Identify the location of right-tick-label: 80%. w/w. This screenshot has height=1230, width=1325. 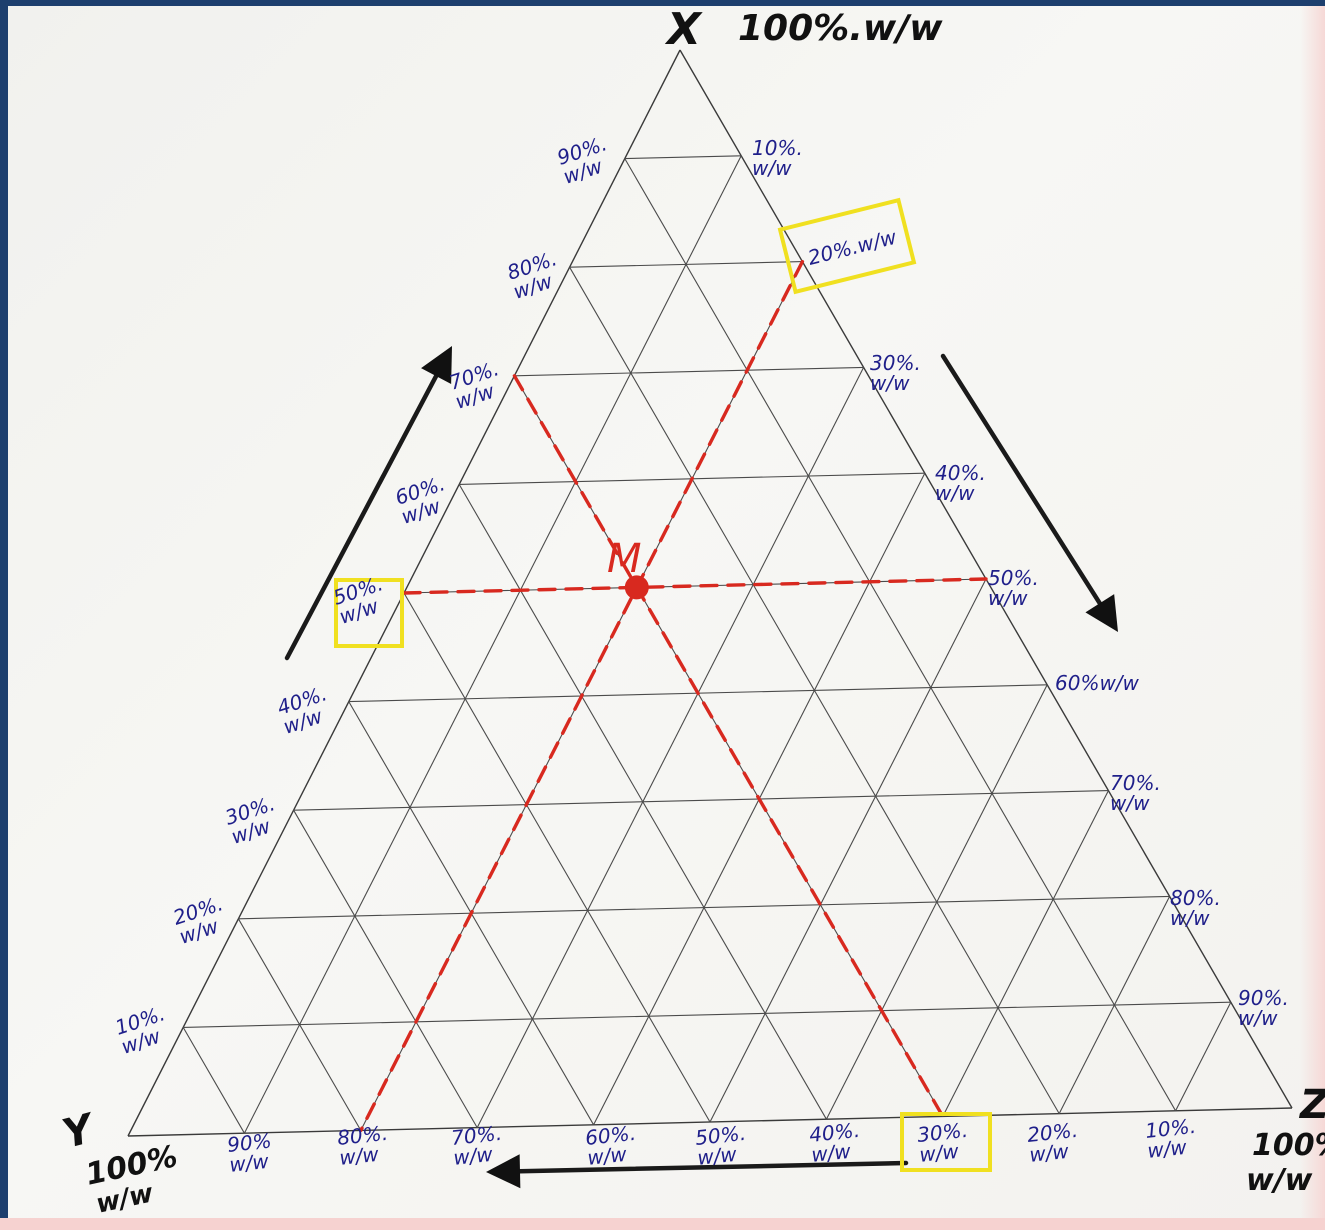
(1195, 908).